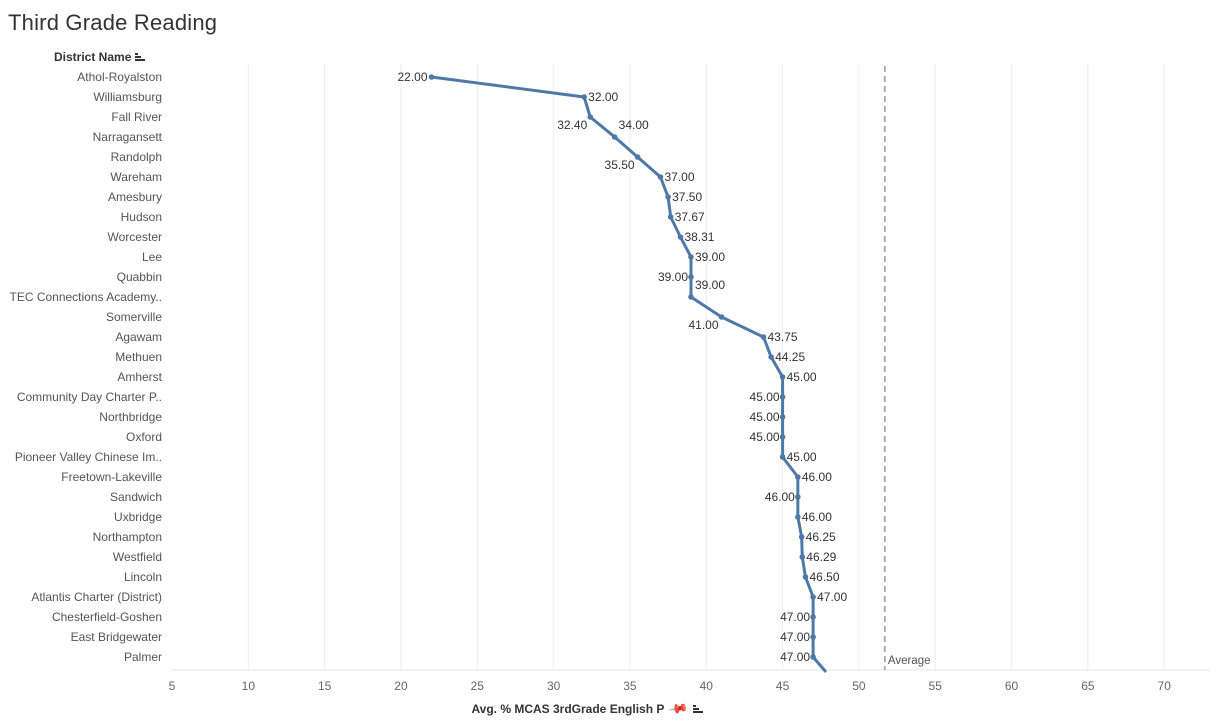 This screenshot has height=725, width=1215. I want to click on row-label: Athol-Royalston, so click(119, 77).